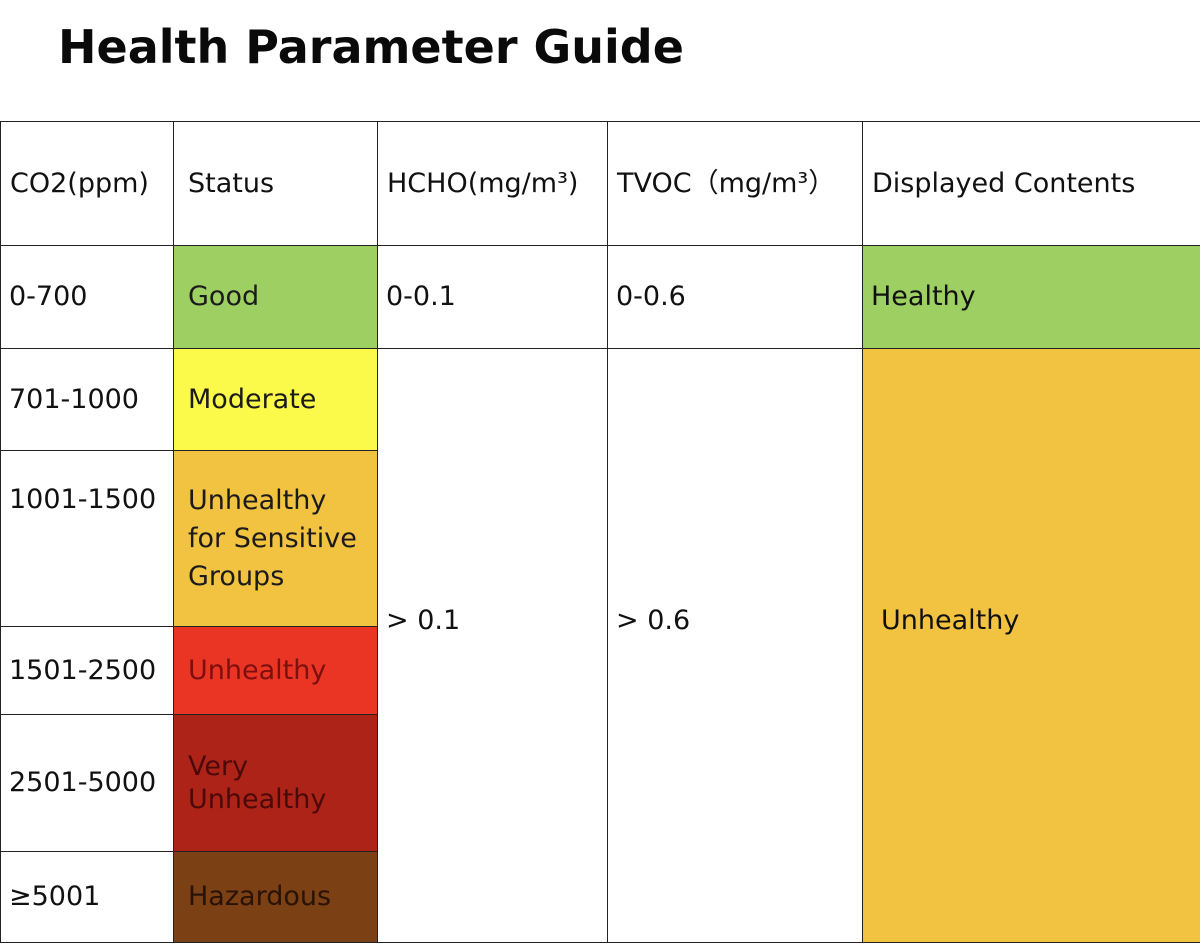  Describe the element at coordinates (492, 183) in the screenshot. I see `header-hcho: HCHO(mg/m³)` at that location.